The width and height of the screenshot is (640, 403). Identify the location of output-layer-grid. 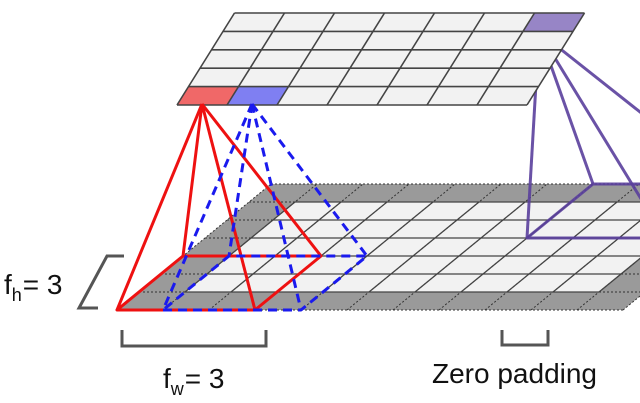
(381, 59).